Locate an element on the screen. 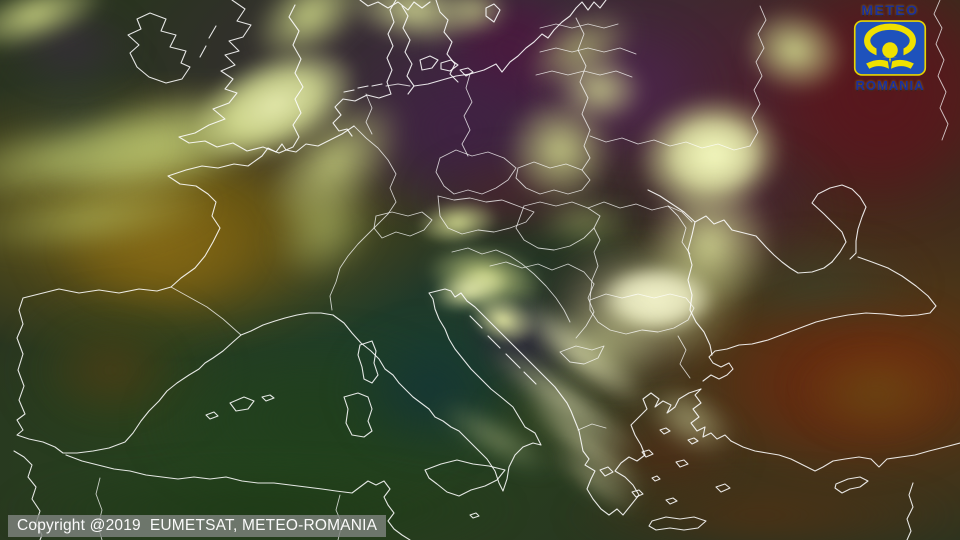 Image resolution: width=960 pixels, height=540 pixels. coast-sardinia is located at coordinates (358, 415).